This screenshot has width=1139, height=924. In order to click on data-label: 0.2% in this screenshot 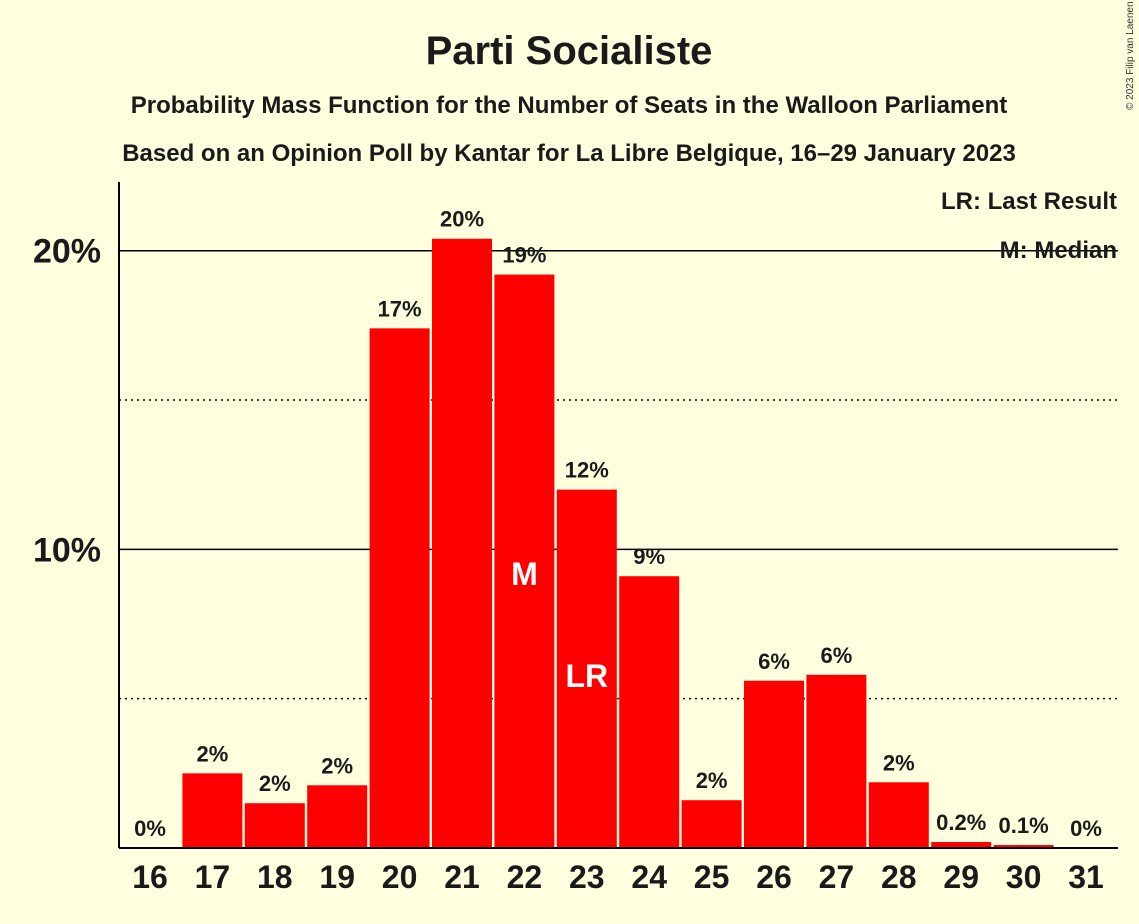, I will do `click(961, 822)`.